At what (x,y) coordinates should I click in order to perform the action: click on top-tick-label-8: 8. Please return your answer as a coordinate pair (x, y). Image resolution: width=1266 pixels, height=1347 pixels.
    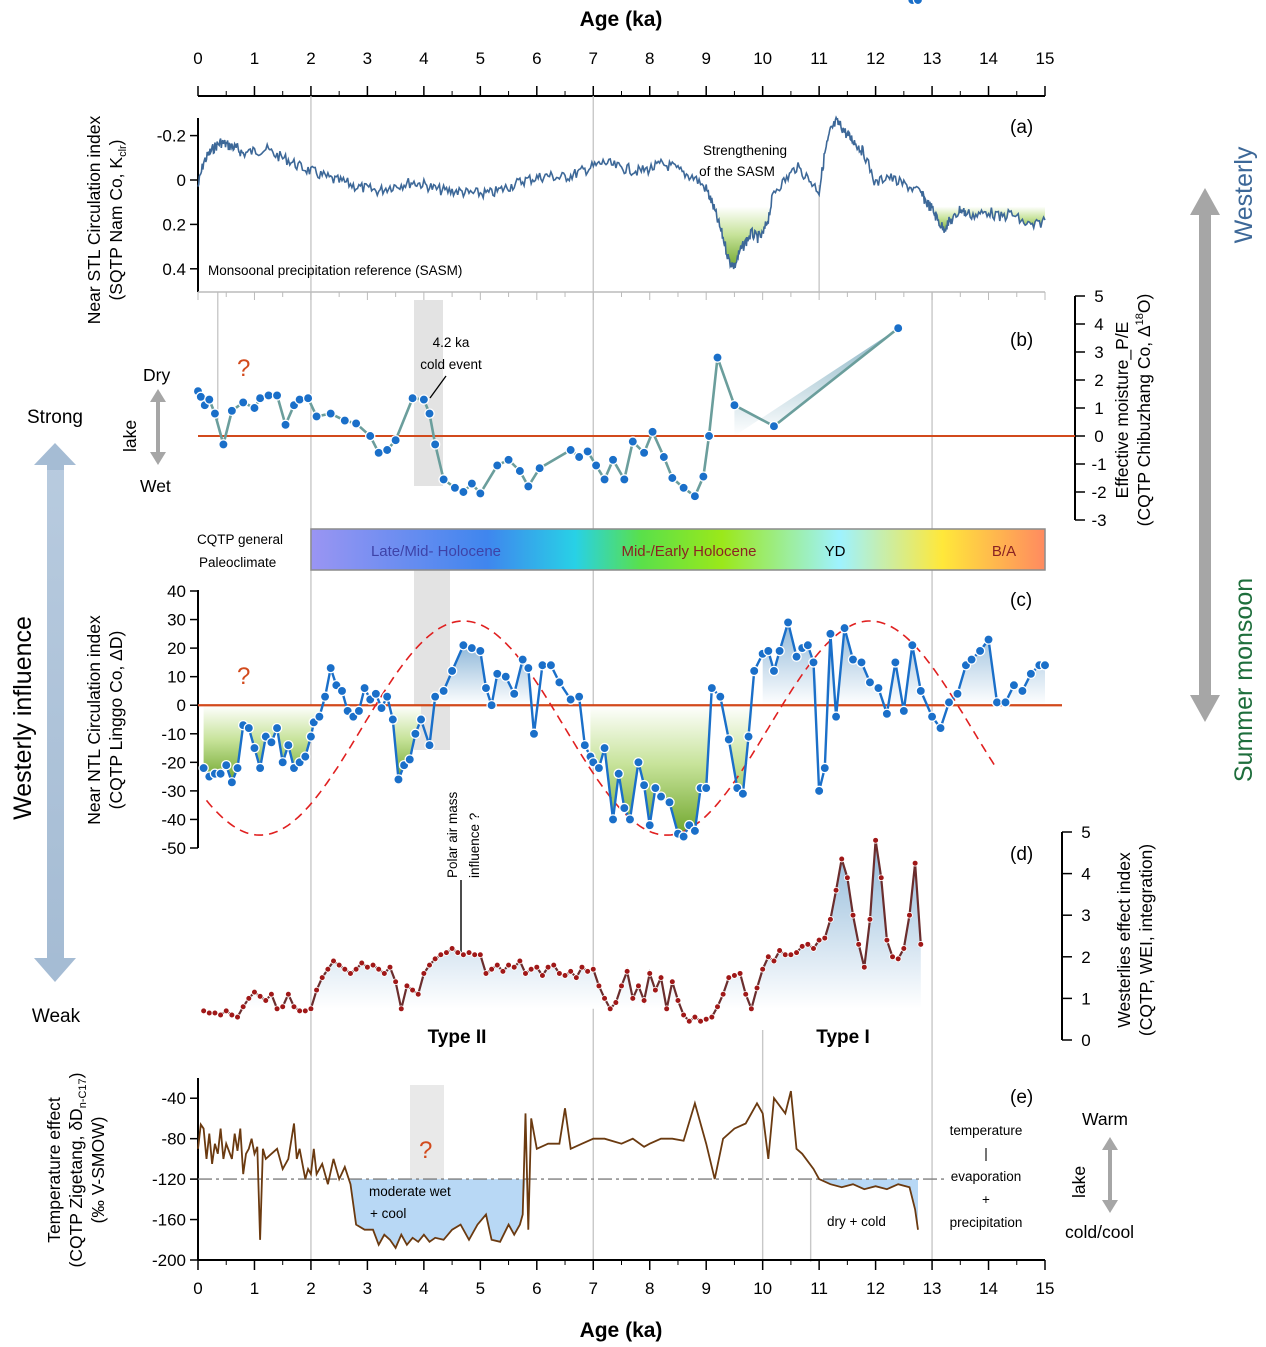
    Looking at the image, I should click on (649, 58).